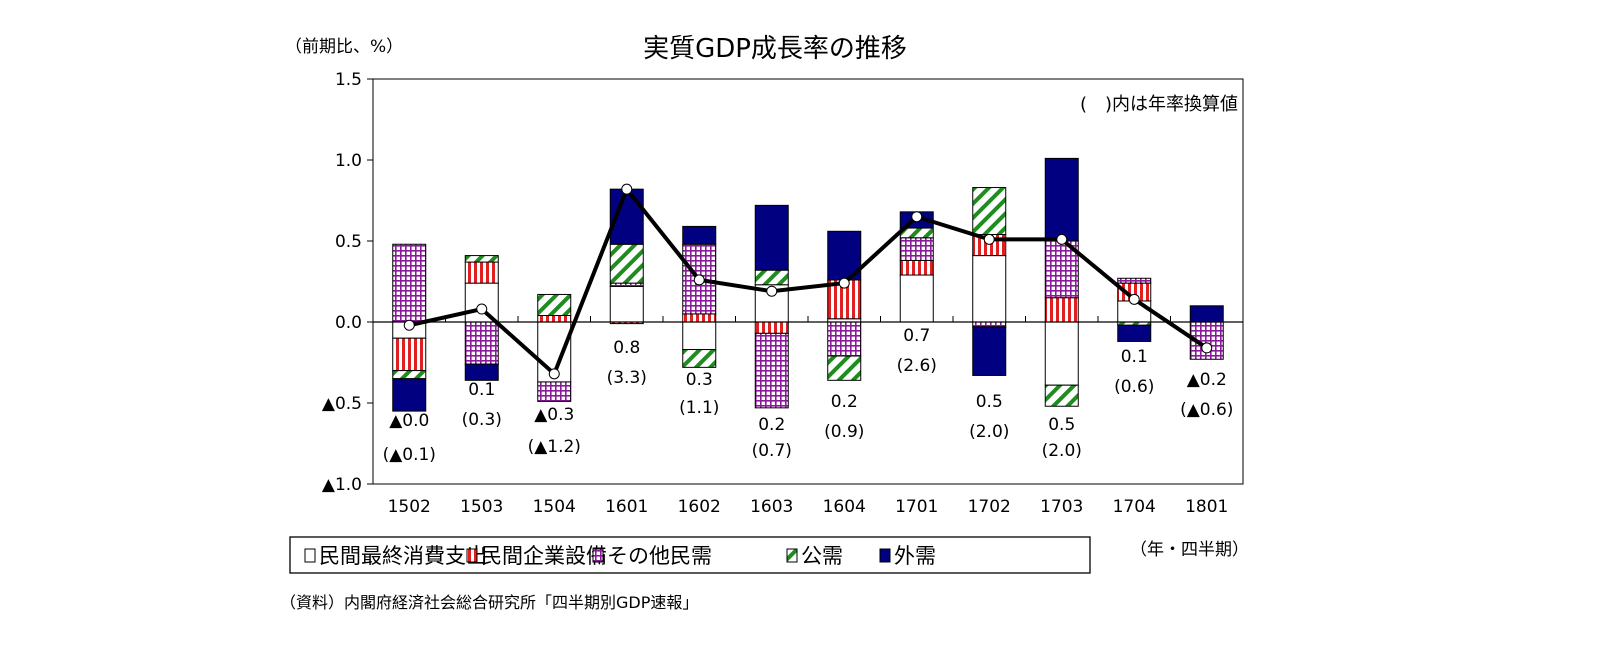 The image size is (1601, 653). Describe the element at coordinates (989, 507) in the screenshot. I see `x-tick-label: 1702` at that location.